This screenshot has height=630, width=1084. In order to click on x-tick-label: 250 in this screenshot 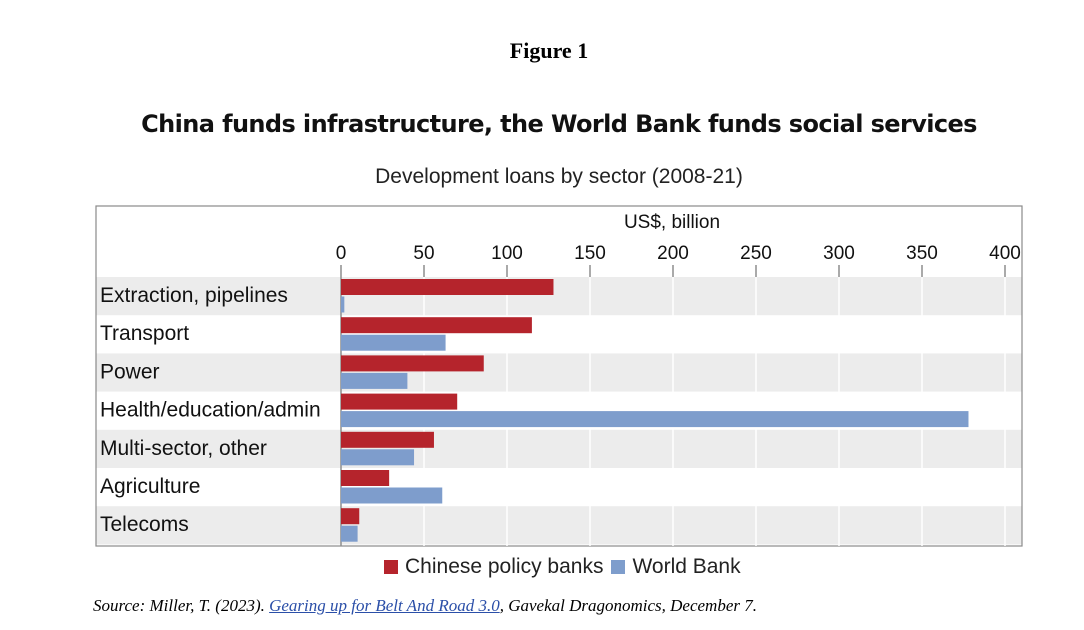, I will do `click(756, 253)`.